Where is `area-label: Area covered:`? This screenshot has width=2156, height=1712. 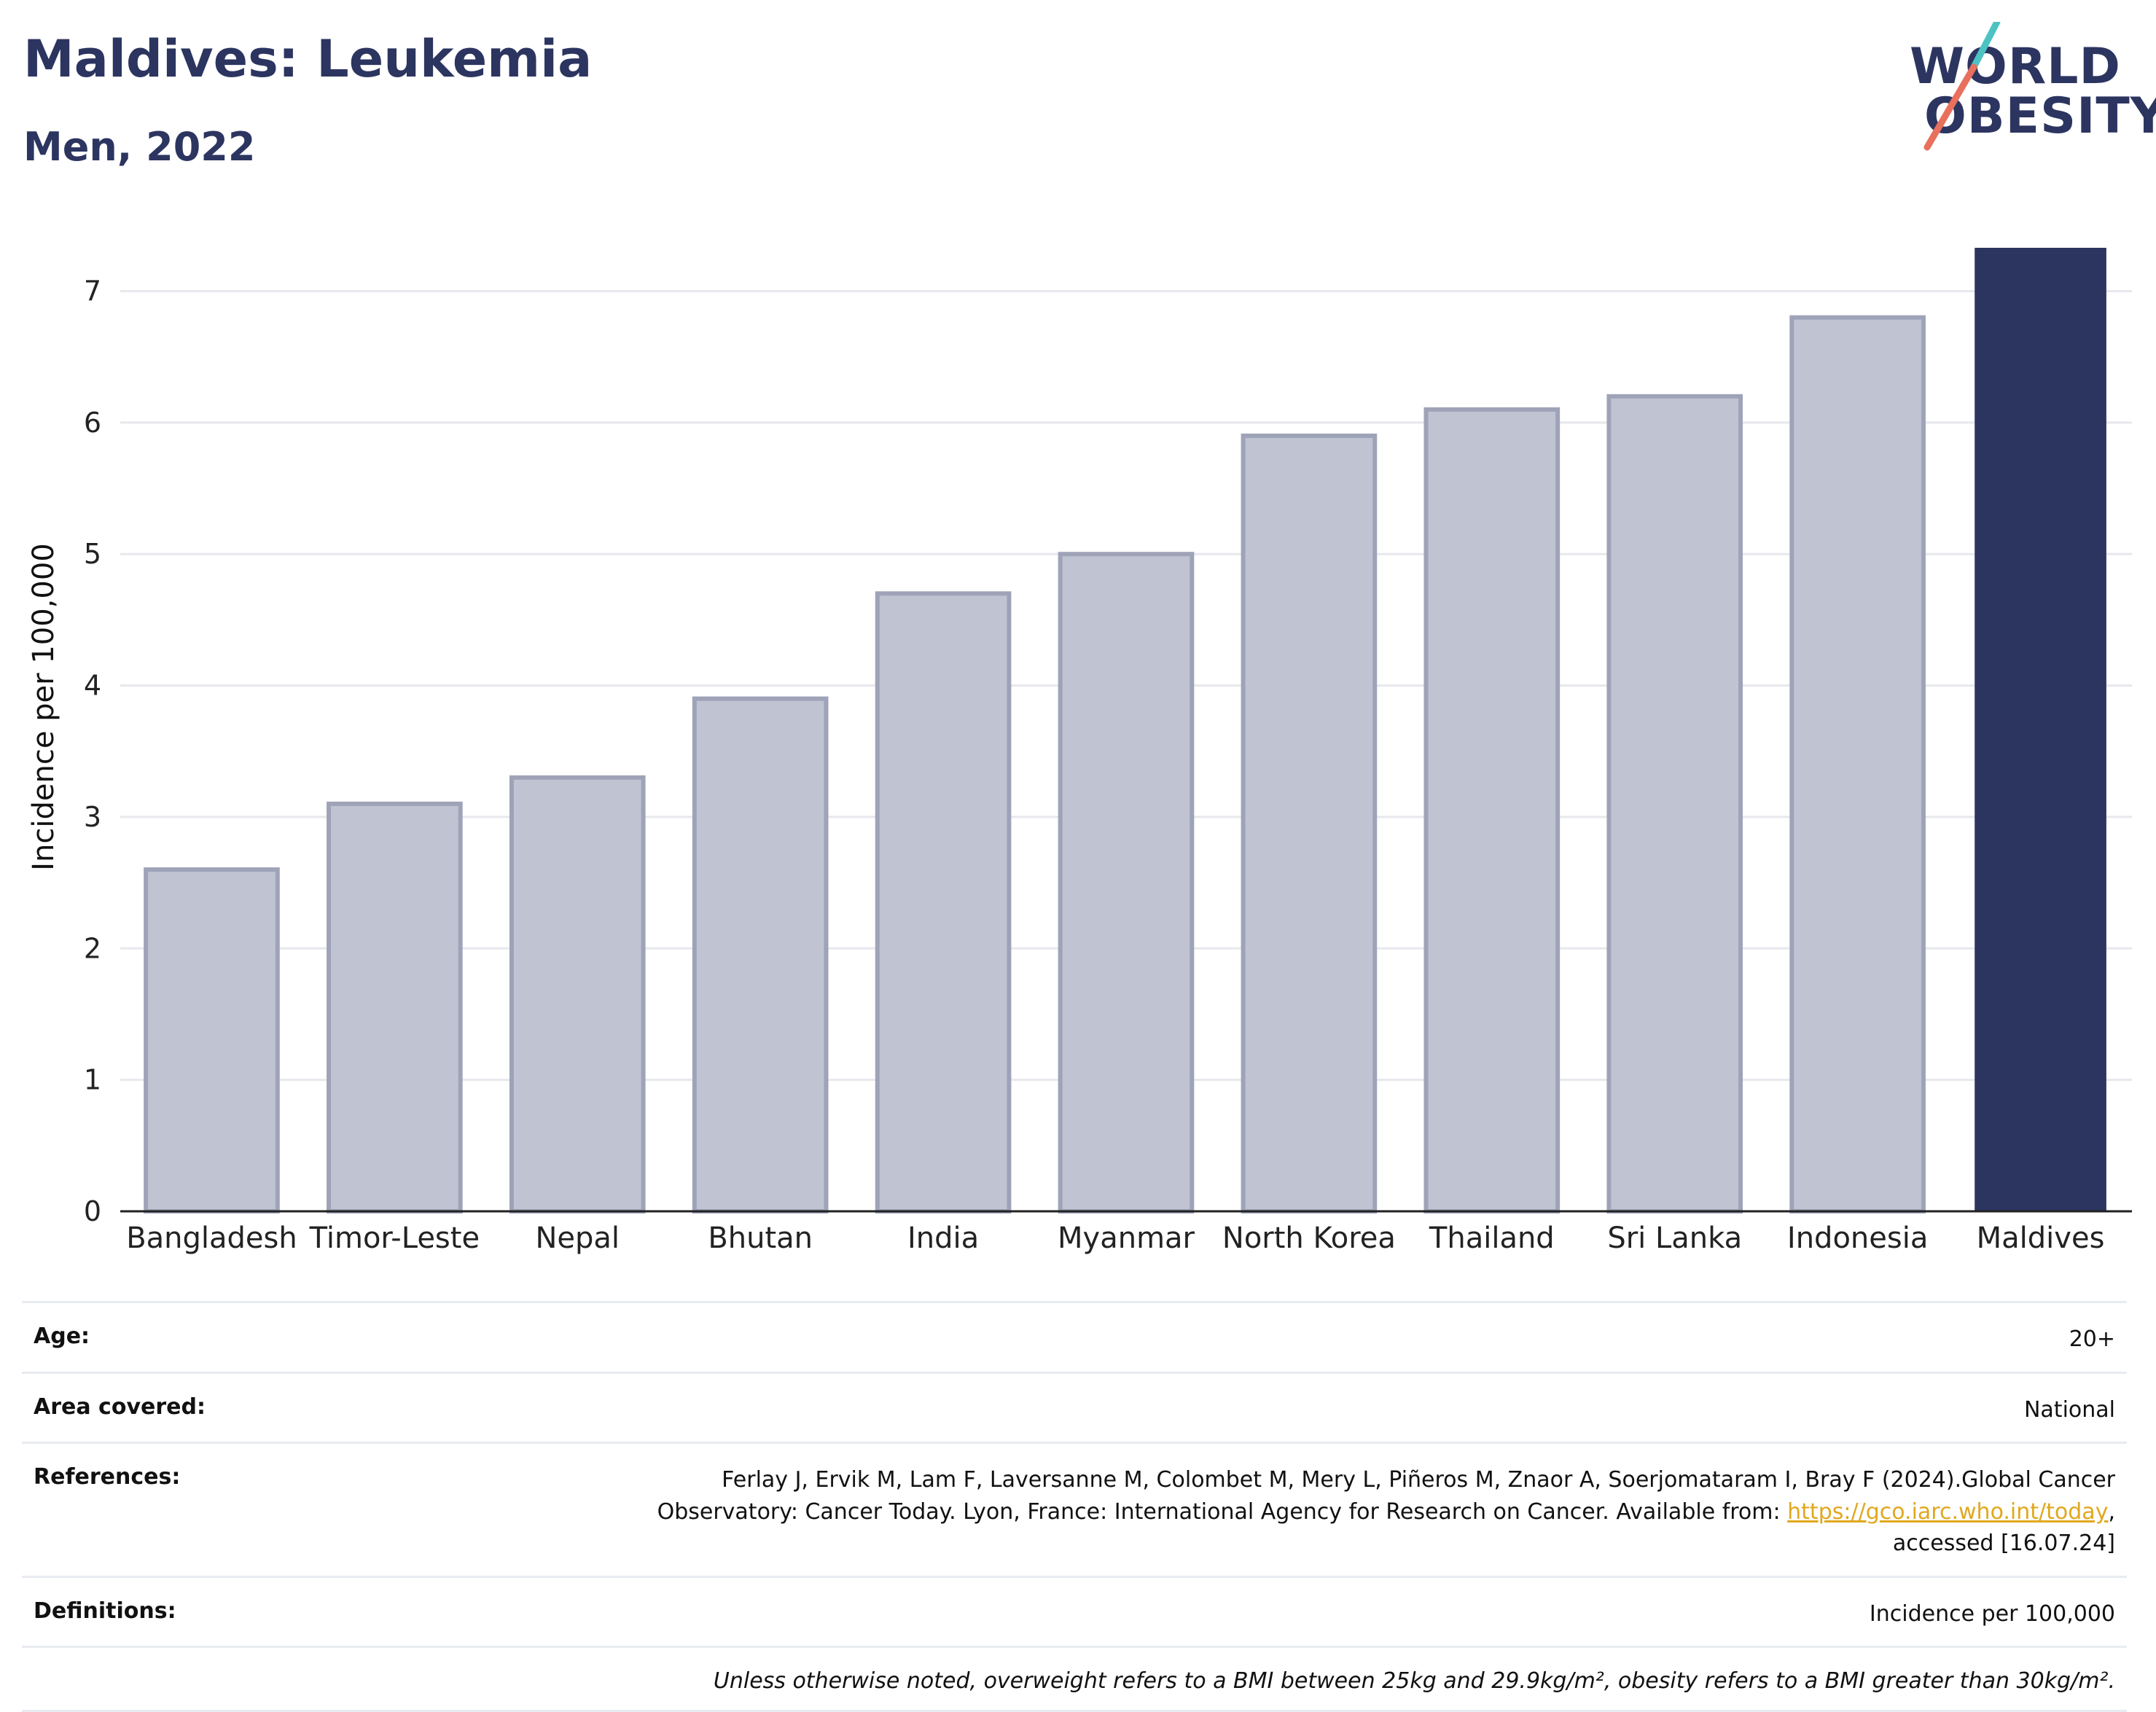 area-label: Area covered: is located at coordinates (120, 1407).